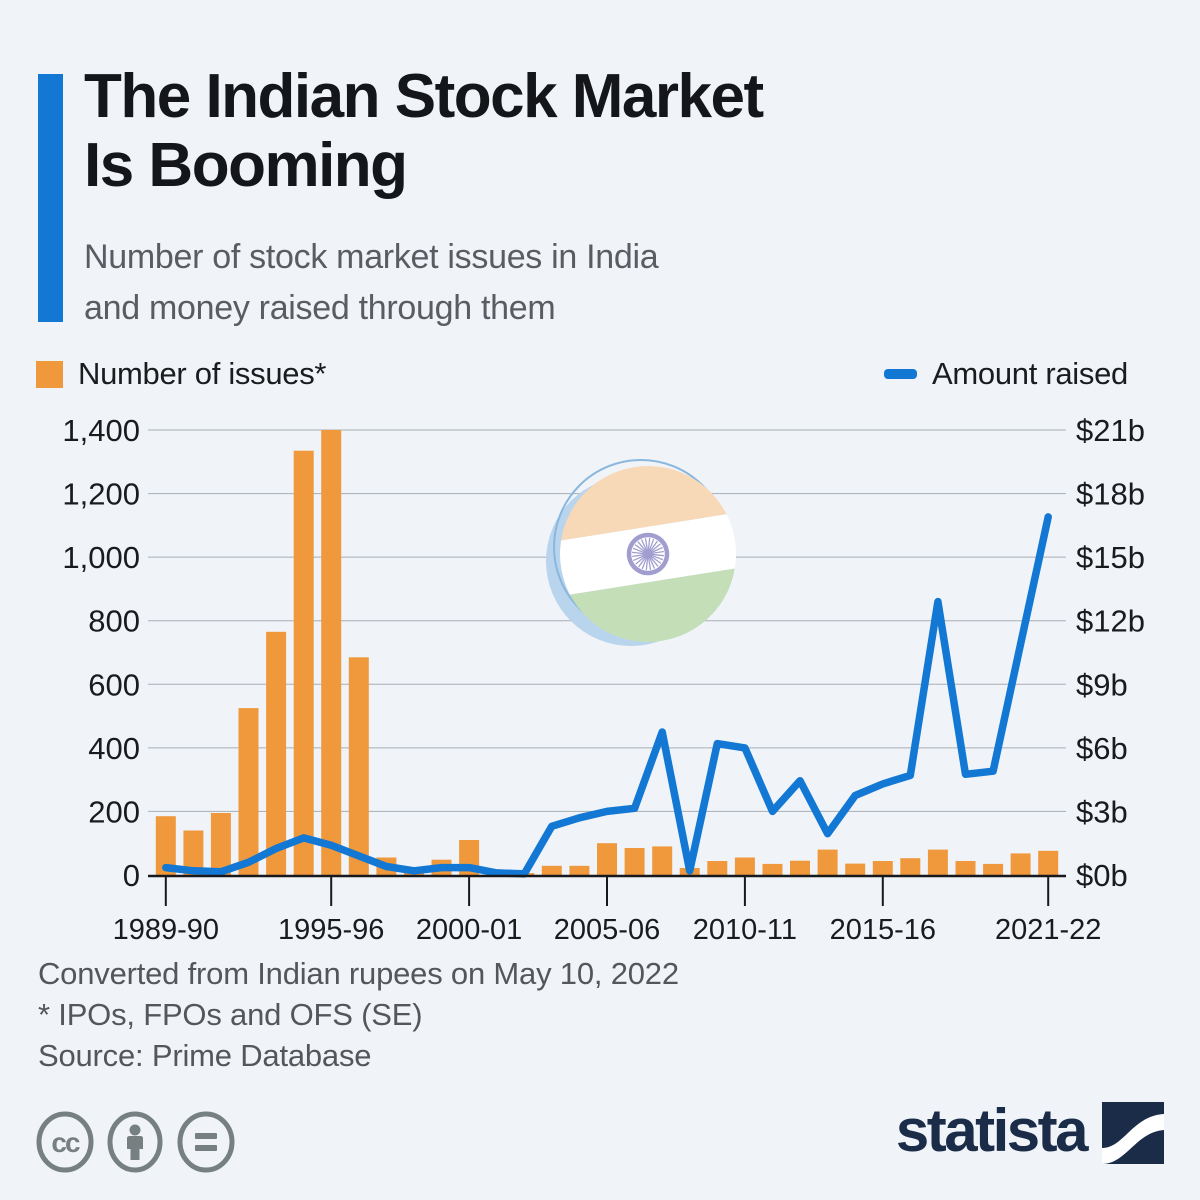  Describe the element at coordinates (230, 1014) in the screenshot. I see `asterisk-note: * IPOs, FPOs and OFS (SE)` at that location.